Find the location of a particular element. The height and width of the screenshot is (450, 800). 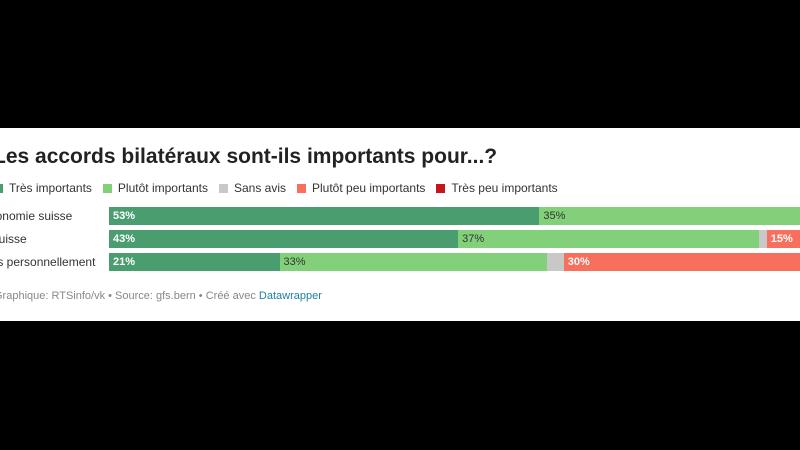

data-label: 15% is located at coordinates (781, 239).